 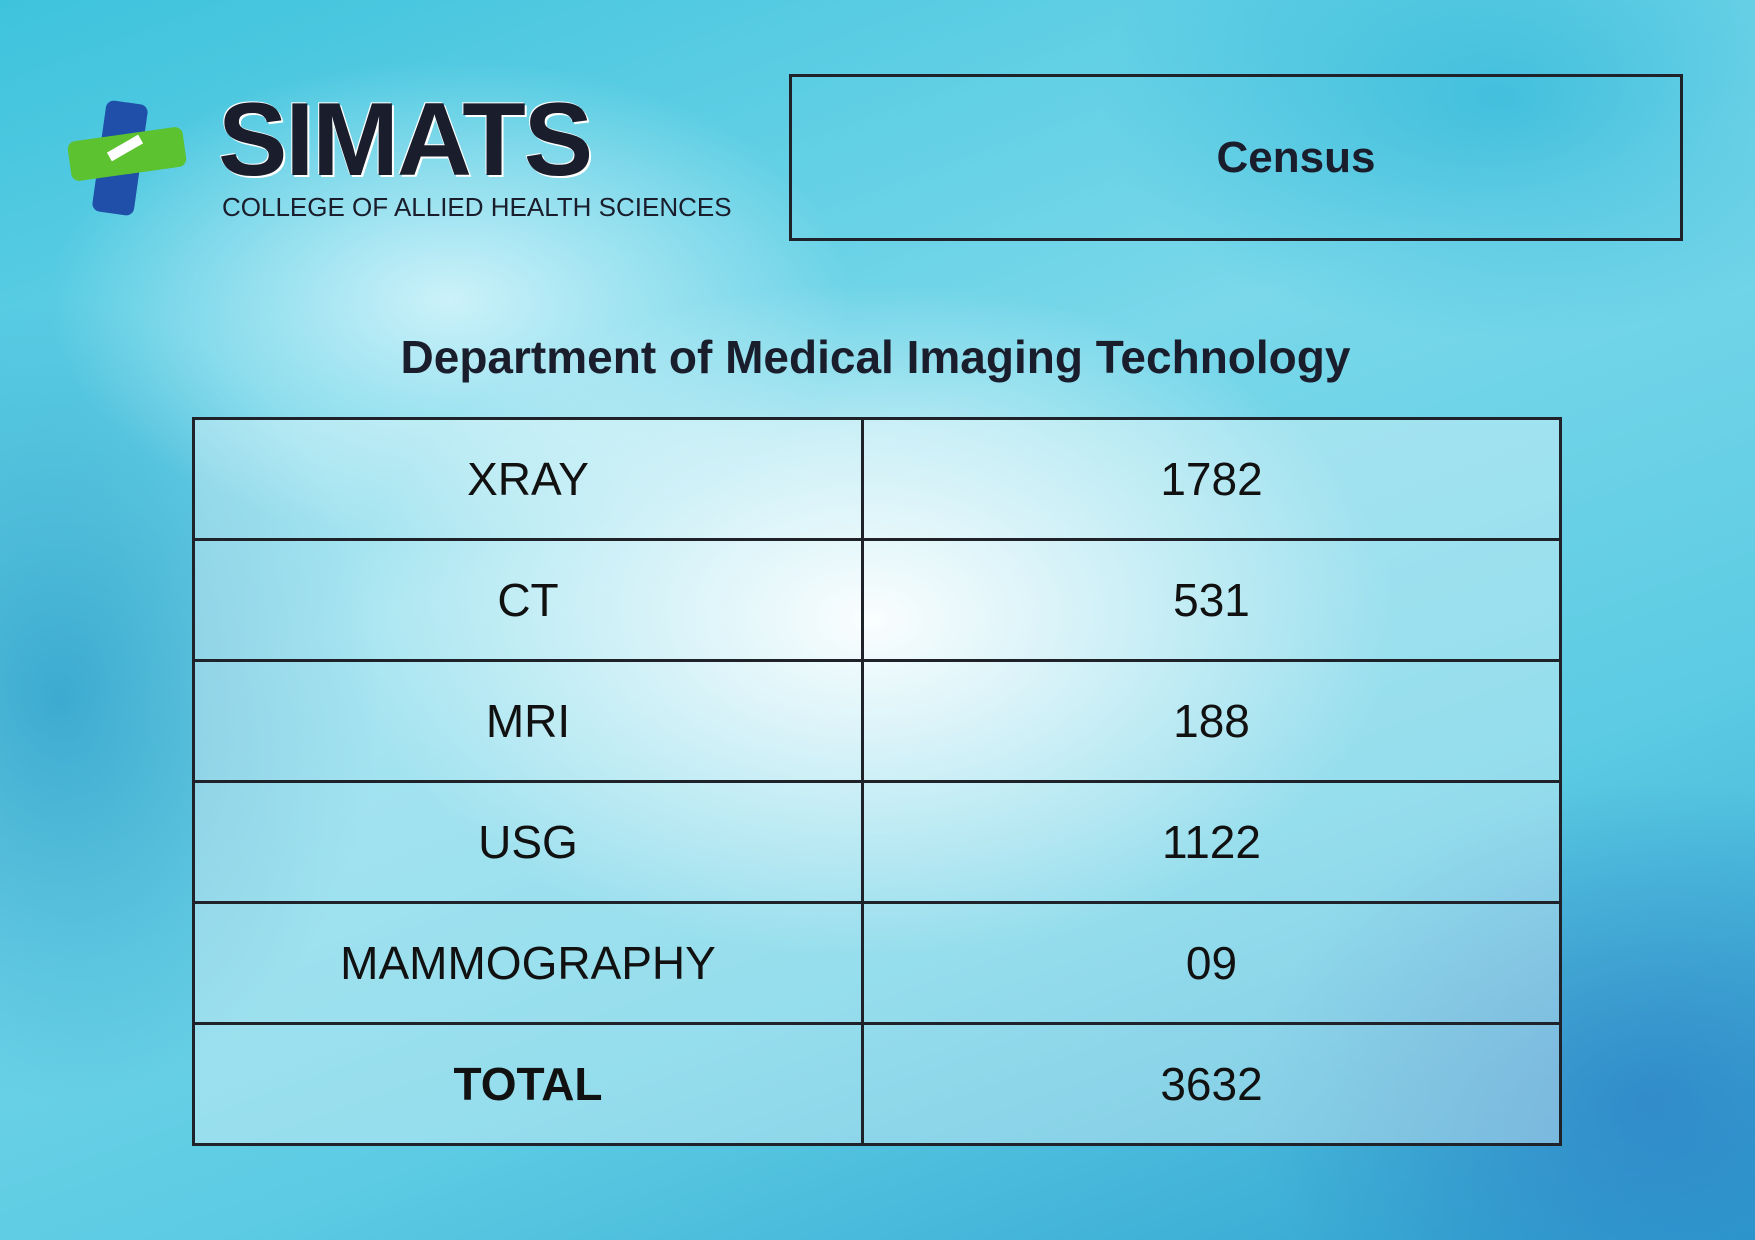 I want to click on table-row: MAMMOGRAPHY 09, so click(x=877, y=963).